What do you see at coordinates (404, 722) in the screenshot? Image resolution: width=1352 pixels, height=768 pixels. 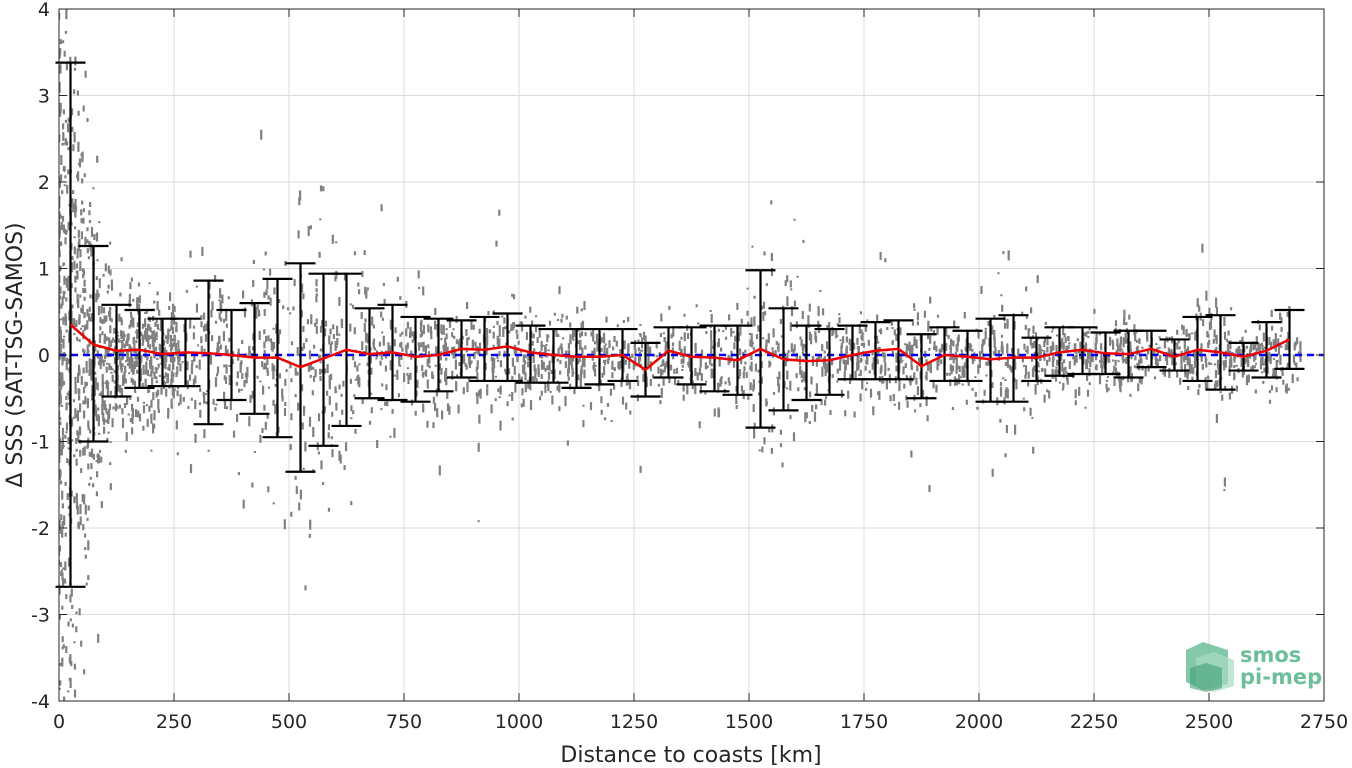 I see `x-tick-label: 750` at bounding box center [404, 722].